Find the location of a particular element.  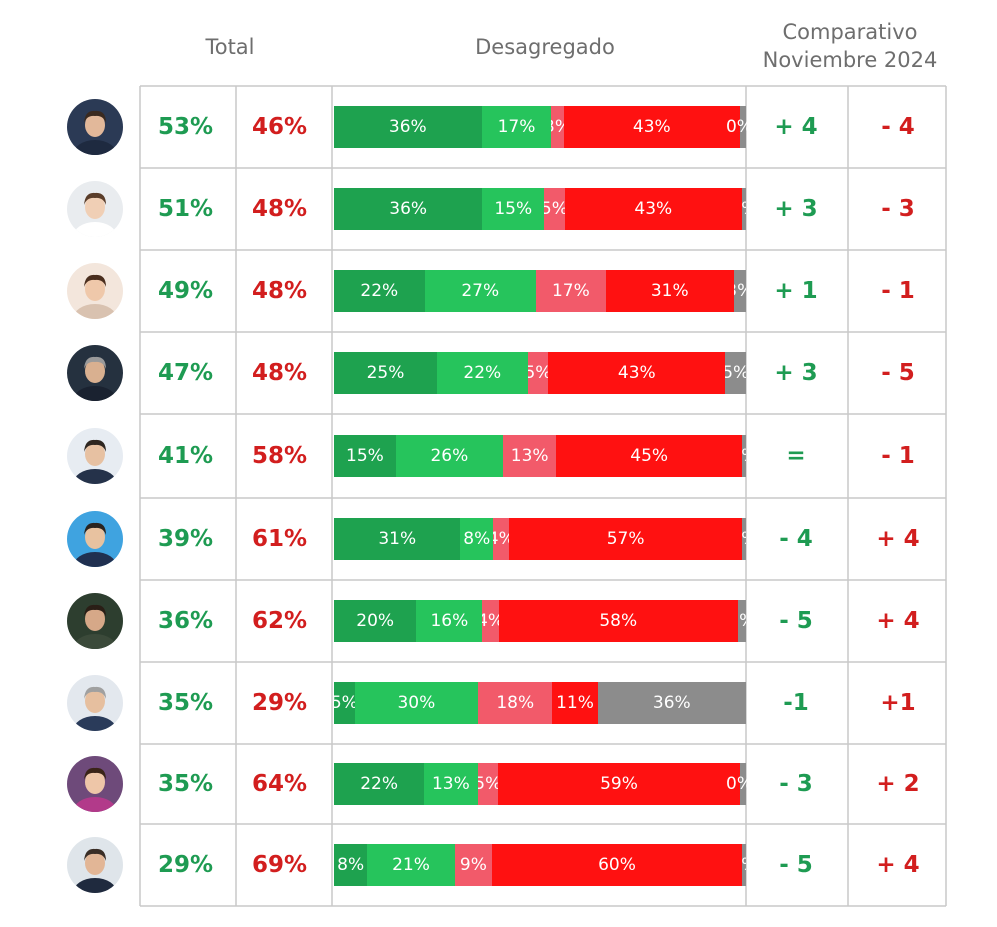

stacked-bar: 8% 21% 9% 60% 1% is located at coordinates (540, 865).